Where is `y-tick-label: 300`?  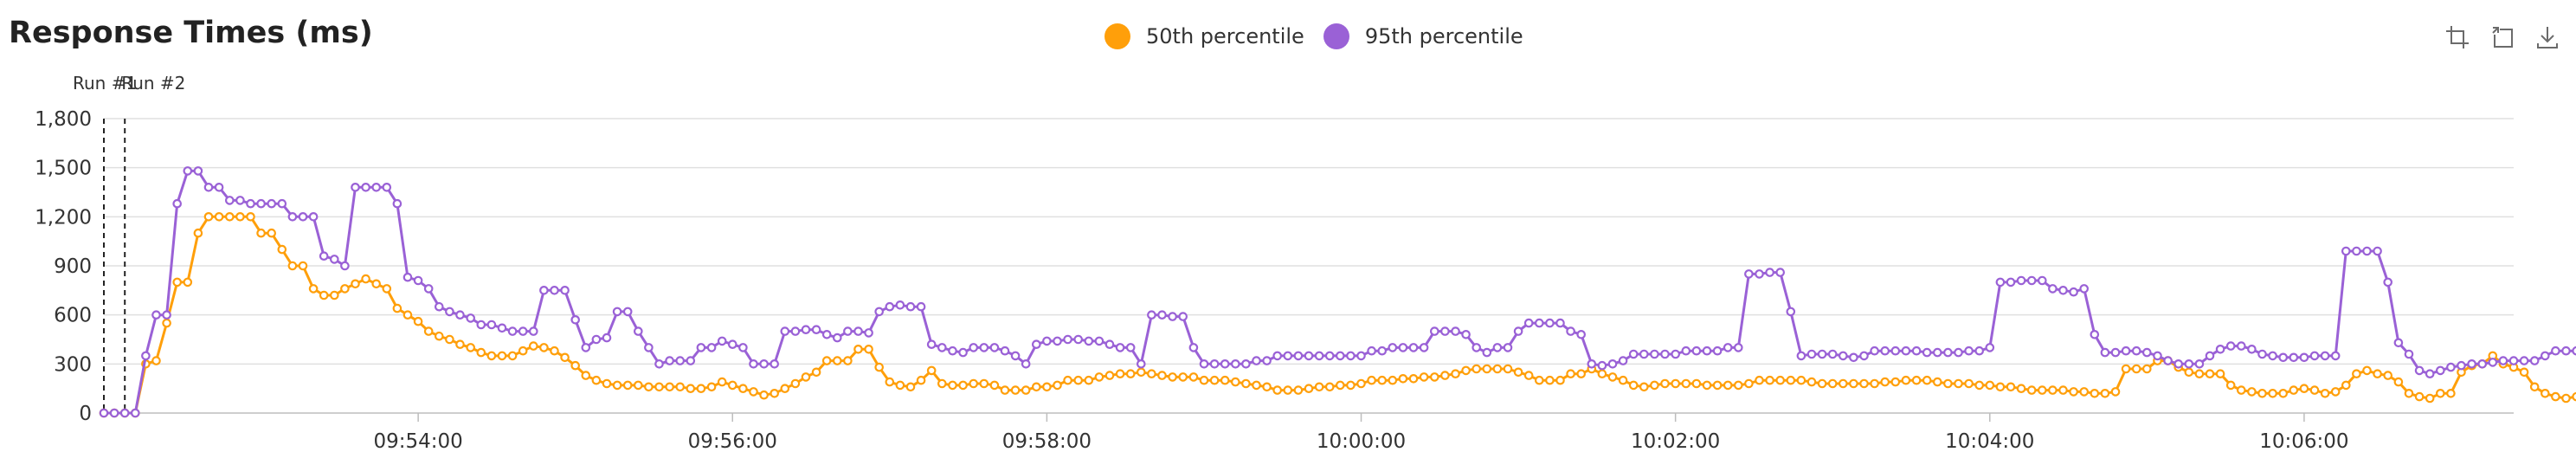 y-tick-label: 300 is located at coordinates (73, 364).